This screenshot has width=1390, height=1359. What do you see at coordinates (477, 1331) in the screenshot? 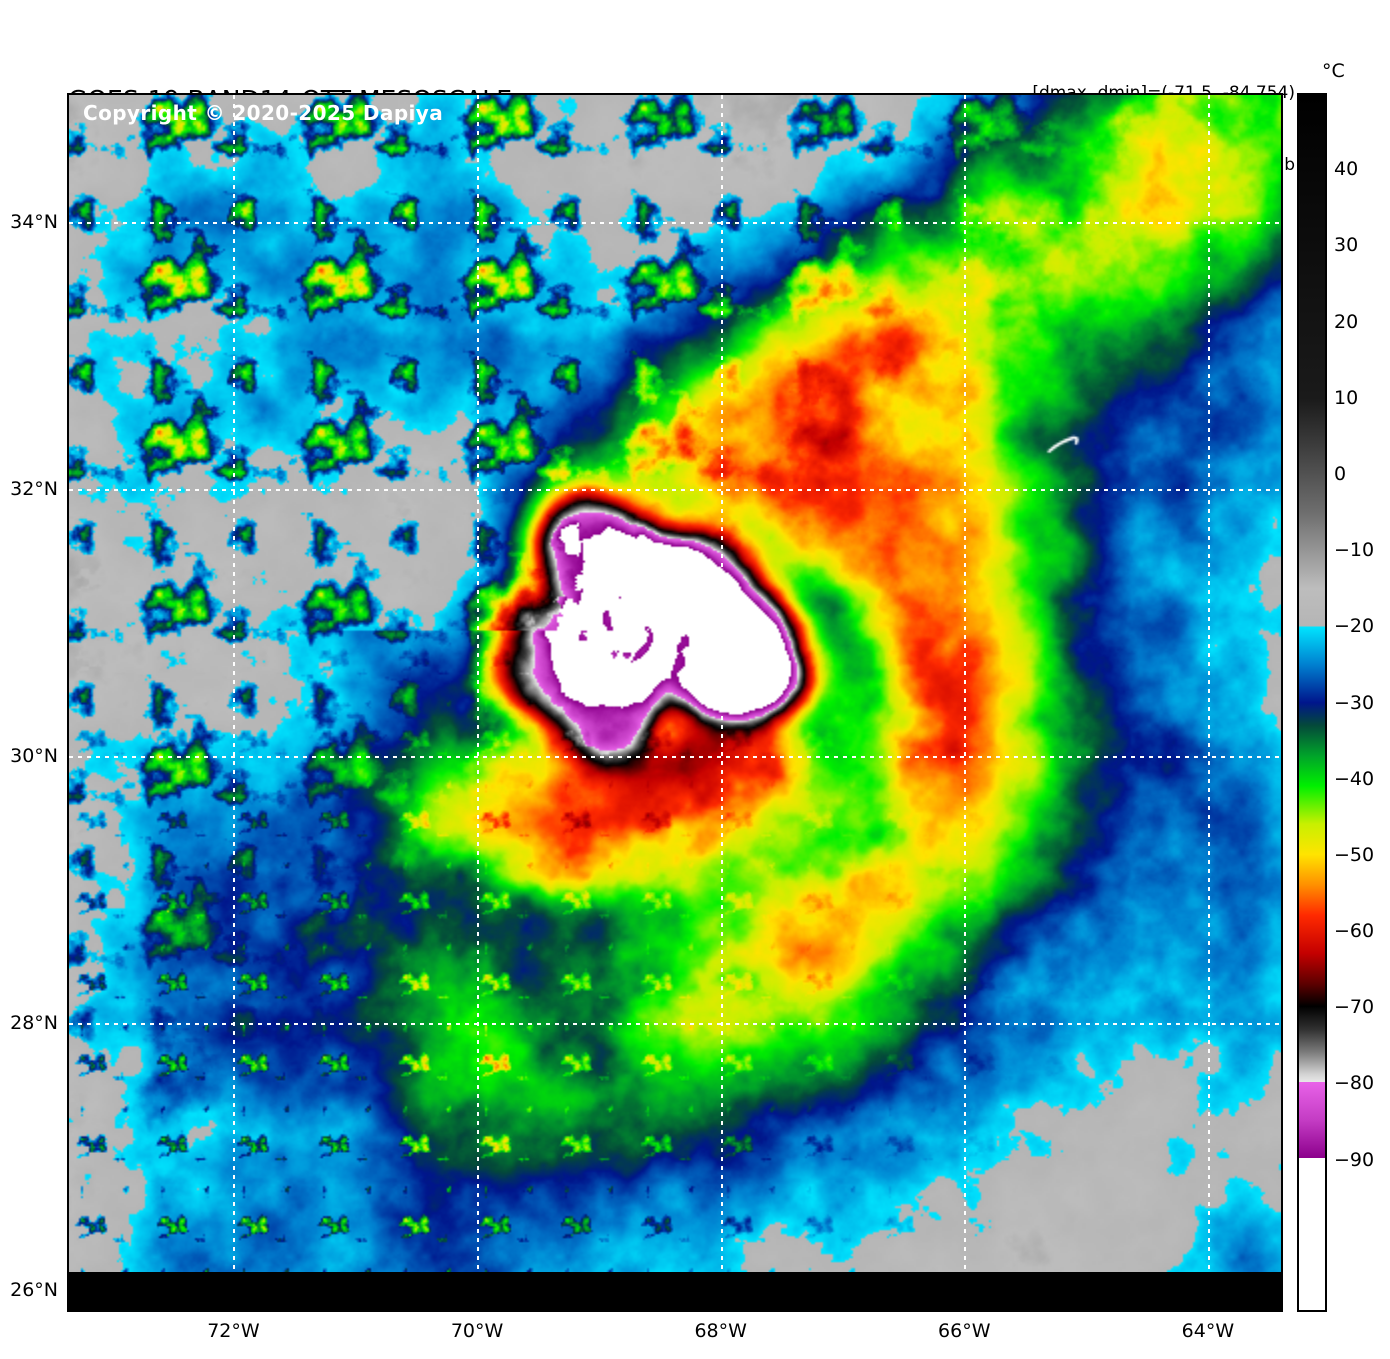
I see `lon-tick-label: 70°W` at bounding box center [477, 1331].